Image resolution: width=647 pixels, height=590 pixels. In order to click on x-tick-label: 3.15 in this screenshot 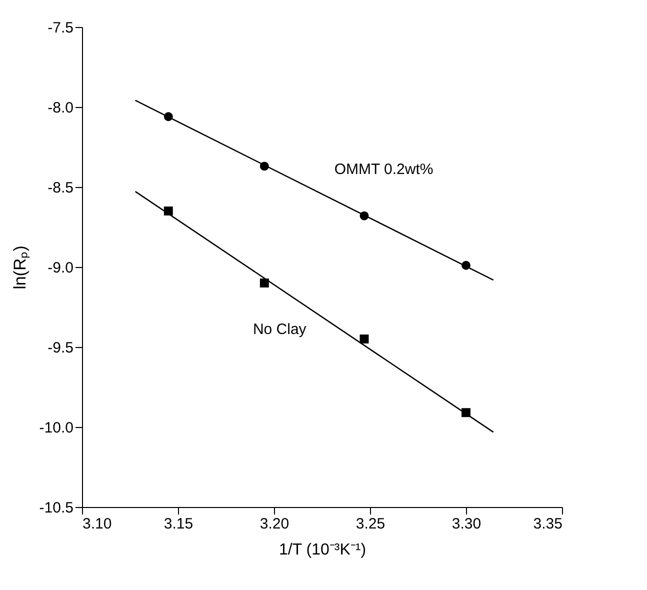, I will do `click(179, 524)`.